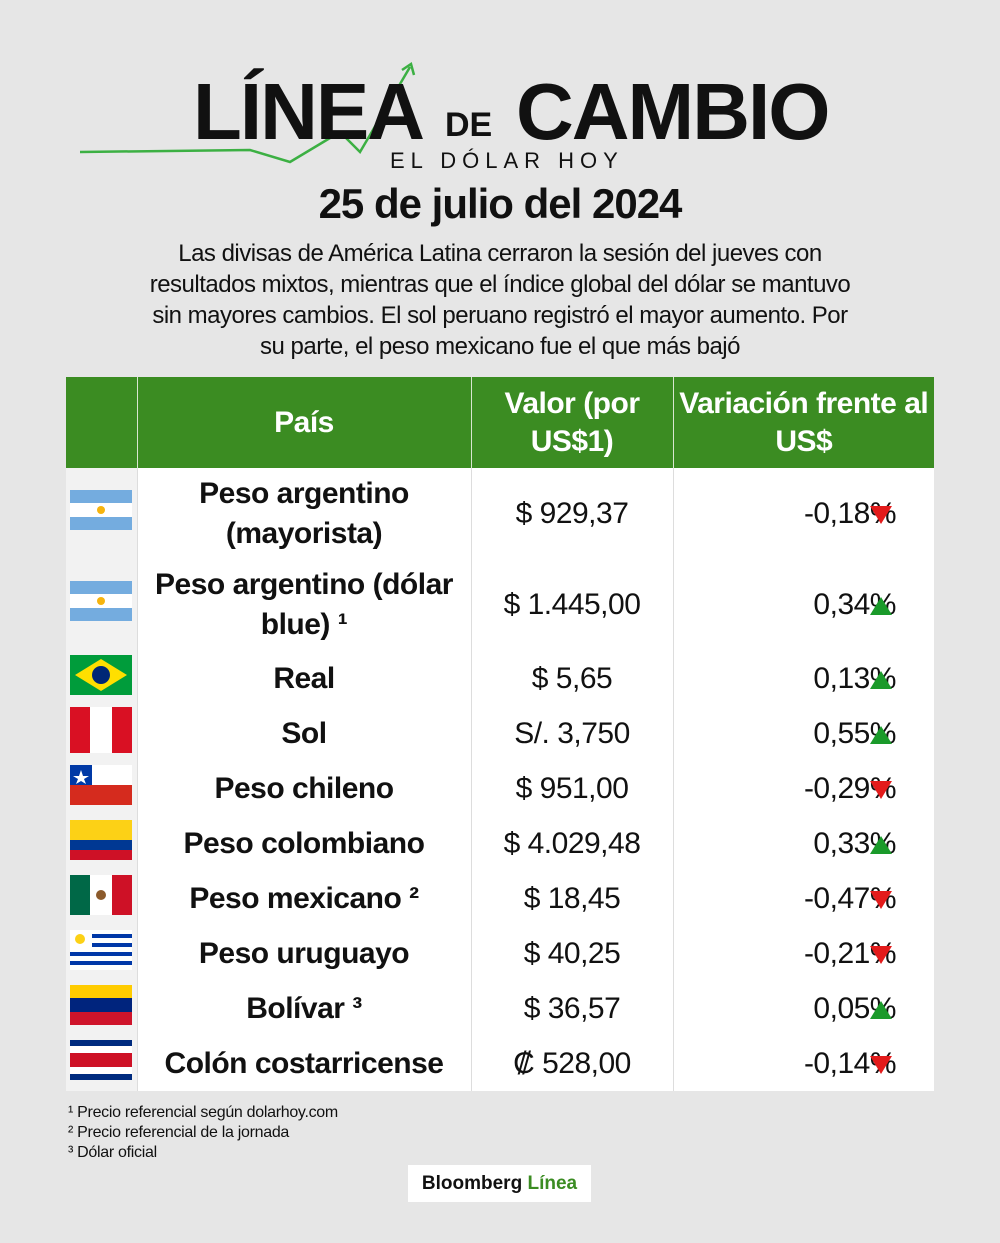 This screenshot has height=1243, width=1000. What do you see at coordinates (179, 1132) in the screenshot?
I see `footnote: ² Precio referencial de la jornada` at bounding box center [179, 1132].